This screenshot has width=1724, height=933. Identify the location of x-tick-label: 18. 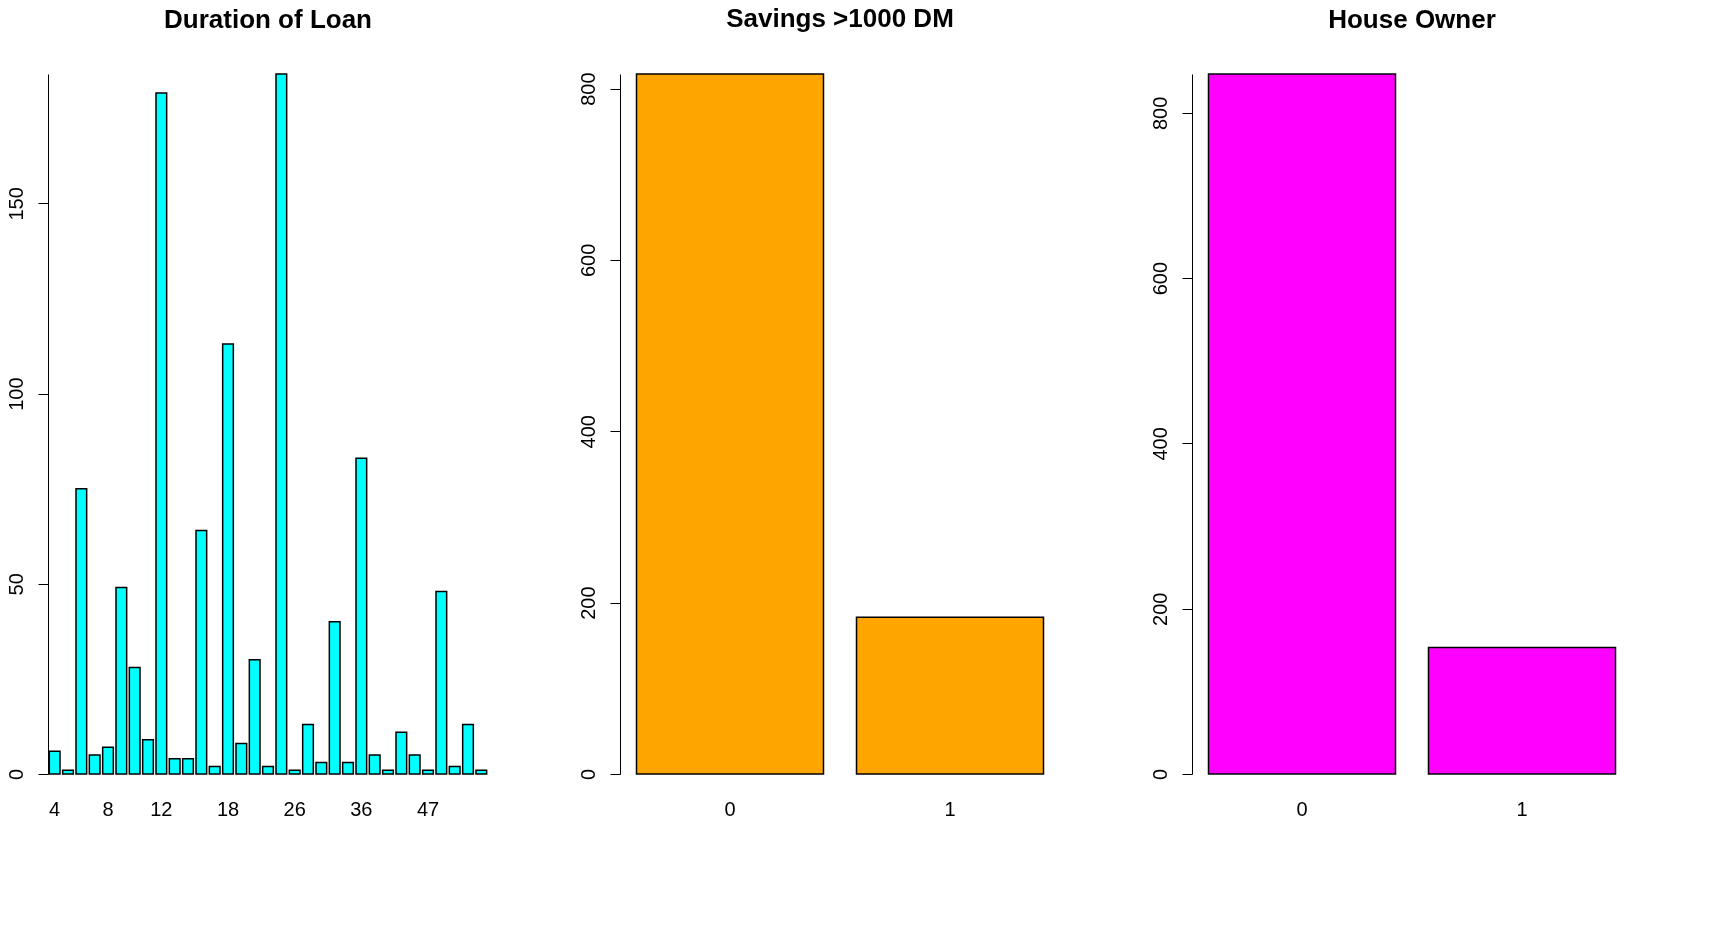
(228, 808).